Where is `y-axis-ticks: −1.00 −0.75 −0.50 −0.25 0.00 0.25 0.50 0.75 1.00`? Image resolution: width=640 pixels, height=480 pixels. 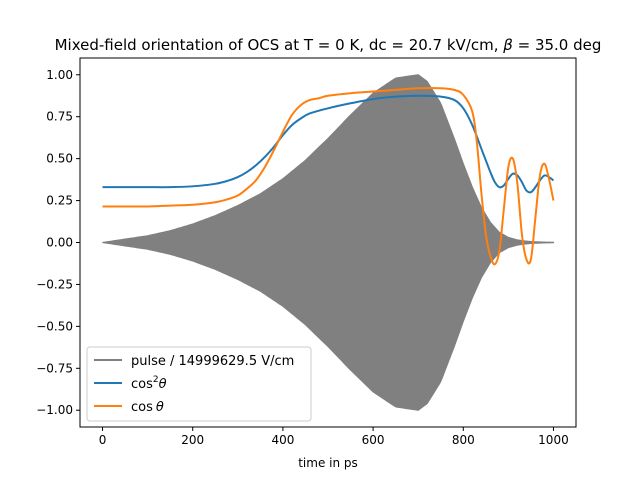 y-axis-ticks: −1.00 −0.75 −0.50 −0.25 0.00 0.25 0.50 0.75 1.00 is located at coordinates (58, 242).